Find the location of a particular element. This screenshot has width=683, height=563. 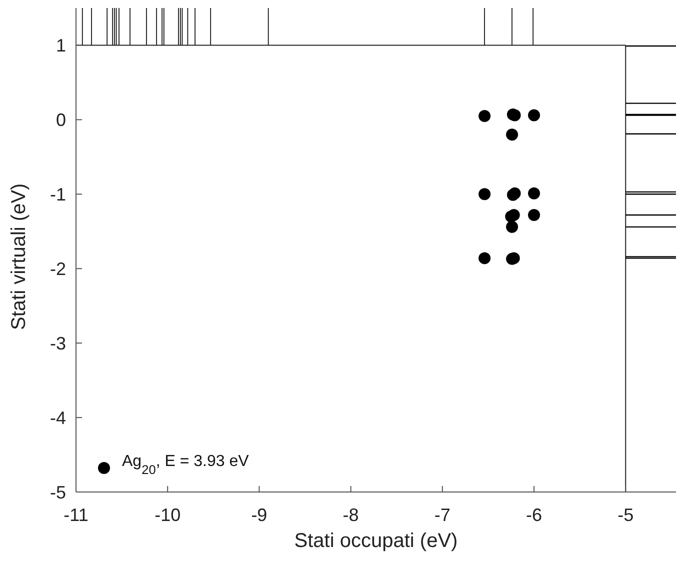

x-tick-label: -6 is located at coordinates (534, 514).